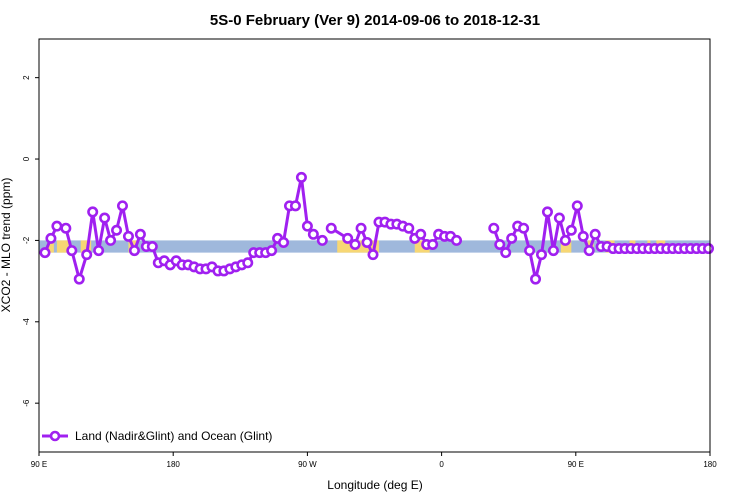 The image size is (750, 500). Describe the element at coordinates (374, 460) in the screenshot. I see `x-axis: 90 E 180 90 W 0 90 E 180` at that location.